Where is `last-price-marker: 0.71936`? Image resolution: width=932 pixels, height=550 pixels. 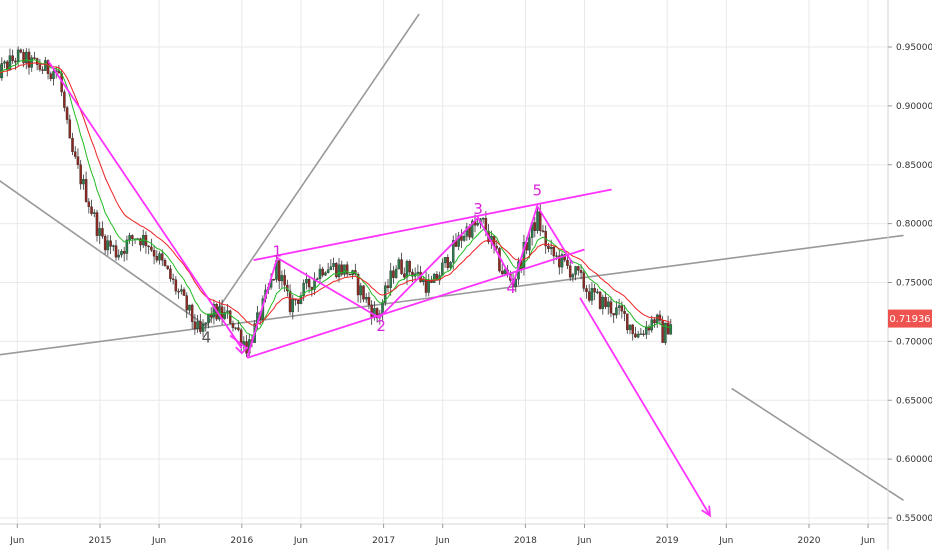
last-price-marker: 0.71936 is located at coordinates (910, 318).